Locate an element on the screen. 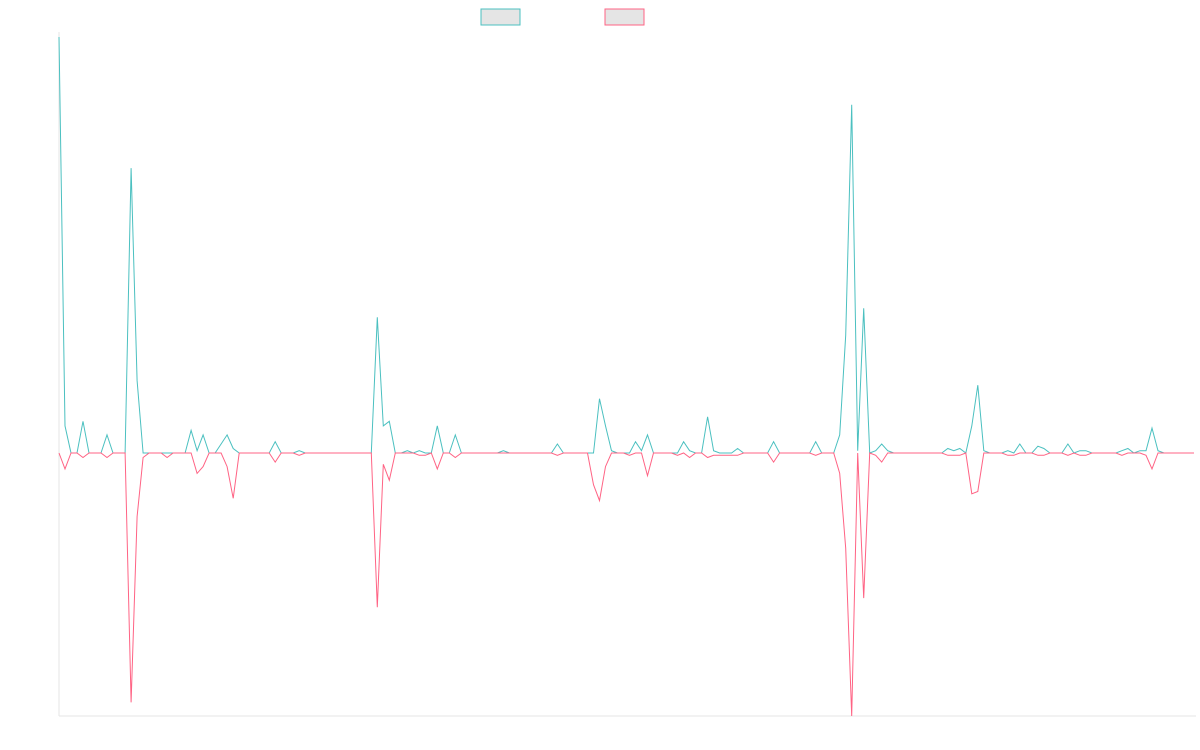 The width and height of the screenshot is (1200, 750). chart-legend is located at coordinates (562, 17).